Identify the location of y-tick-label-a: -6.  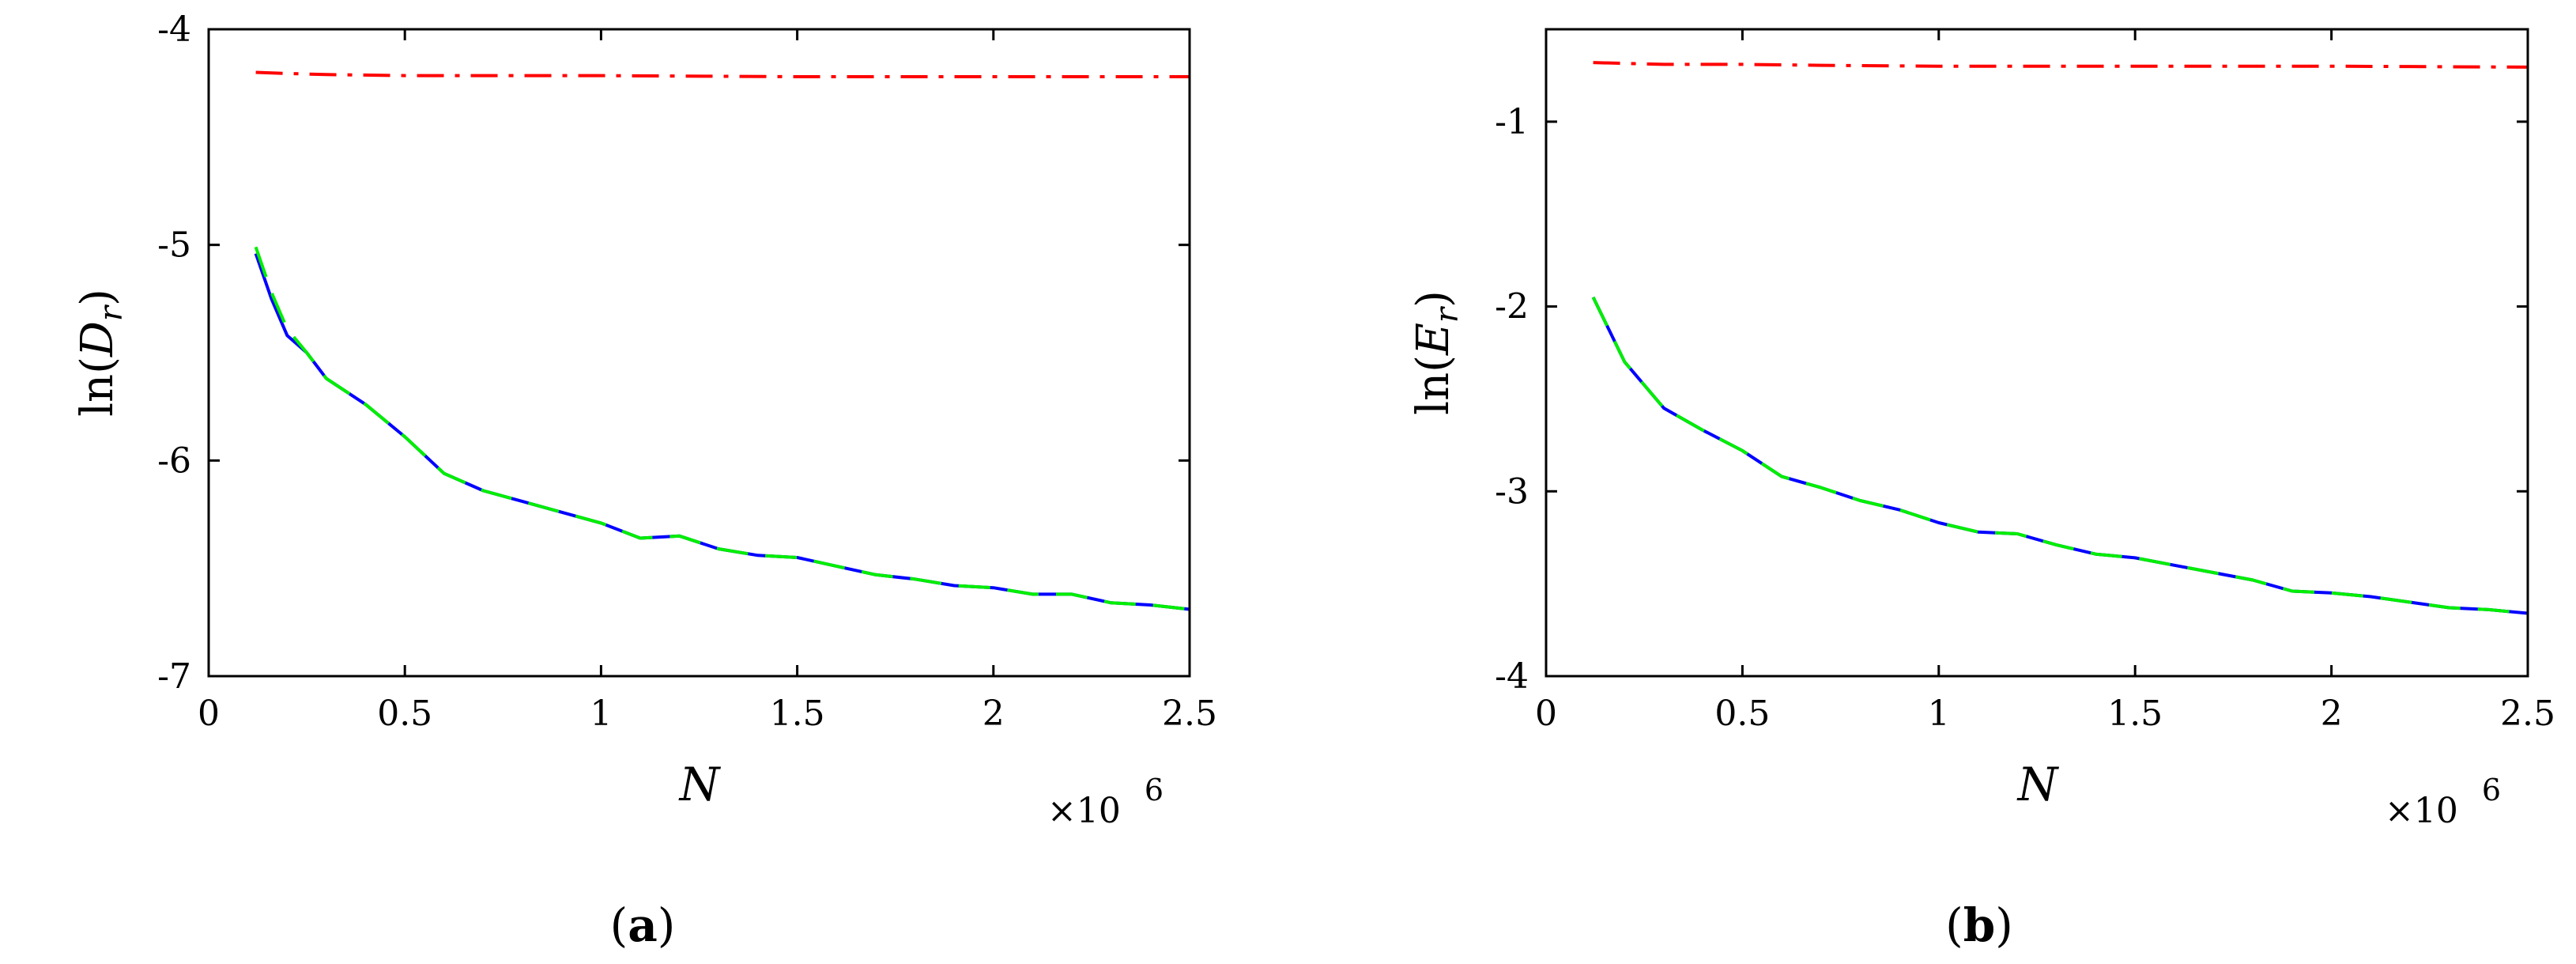
(174, 460).